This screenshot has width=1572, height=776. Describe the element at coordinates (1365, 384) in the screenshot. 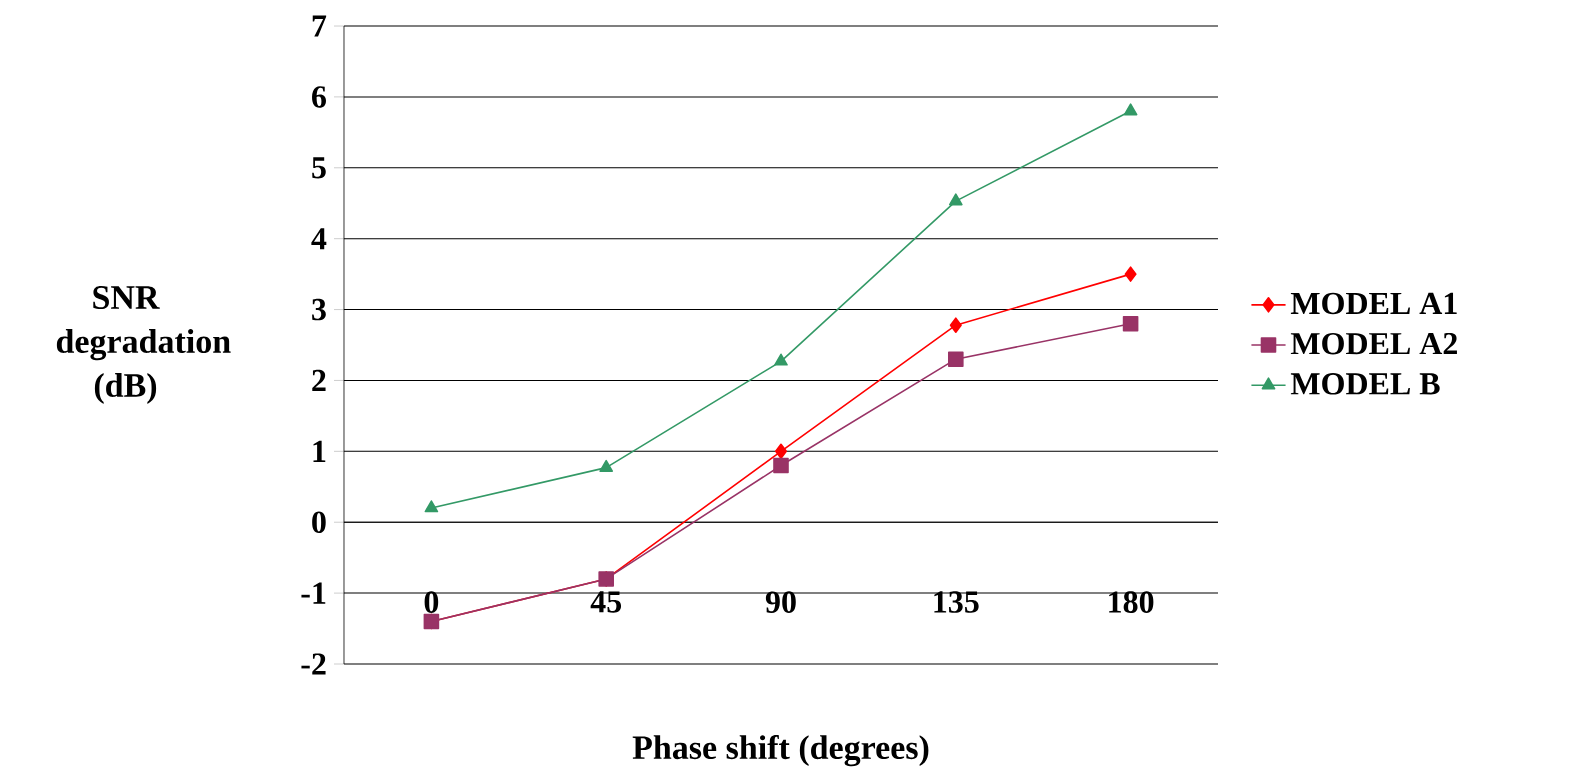

I see `legend-label: MODEL B` at that location.